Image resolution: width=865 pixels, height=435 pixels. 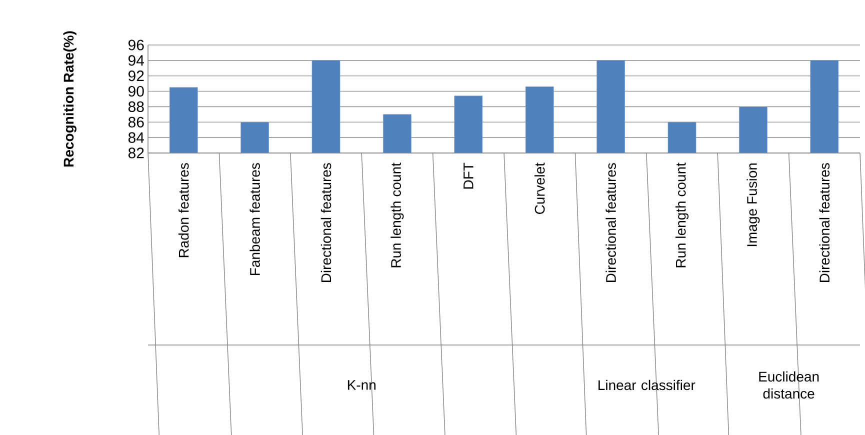 What do you see at coordinates (136, 122) in the screenshot?
I see `y-tick-label: 86` at bounding box center [136, 122].